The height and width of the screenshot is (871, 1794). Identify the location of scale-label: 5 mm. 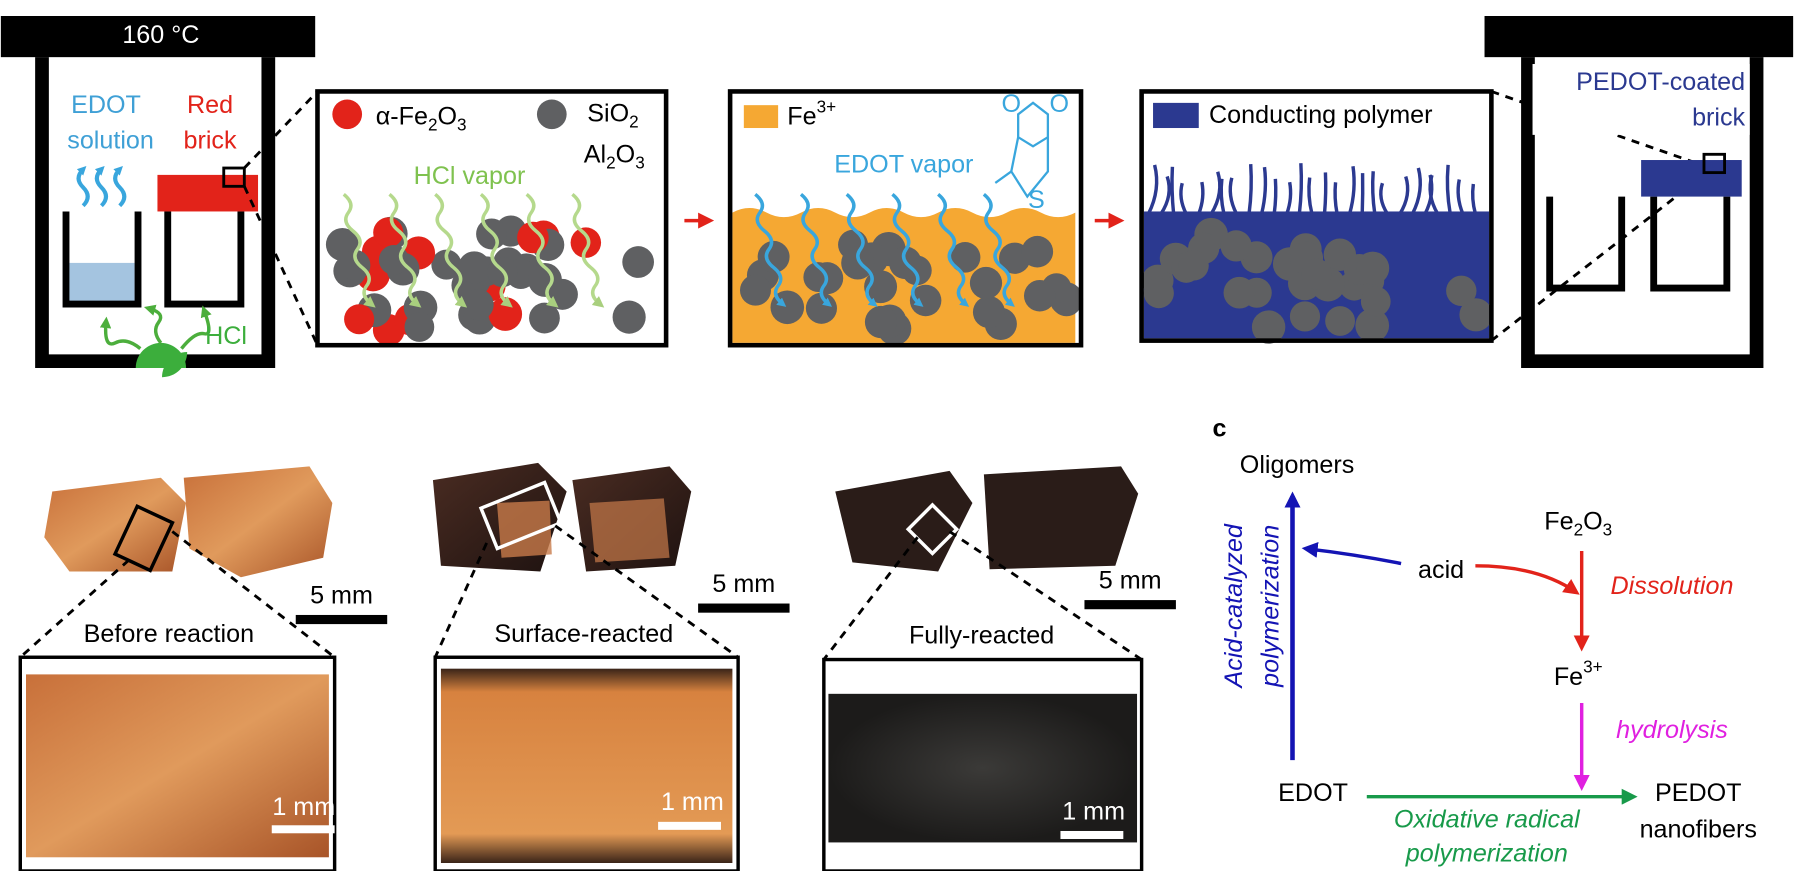
(743, 584).